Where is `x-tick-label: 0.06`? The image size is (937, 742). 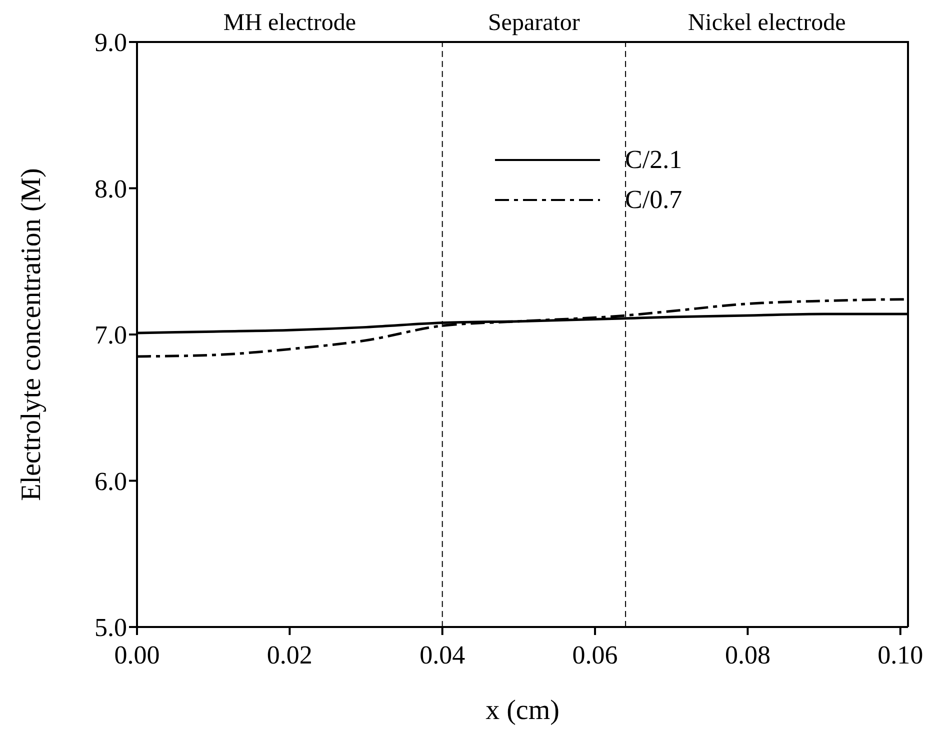
x-tick-label: 0.06 is located at coordinates (595, 655).